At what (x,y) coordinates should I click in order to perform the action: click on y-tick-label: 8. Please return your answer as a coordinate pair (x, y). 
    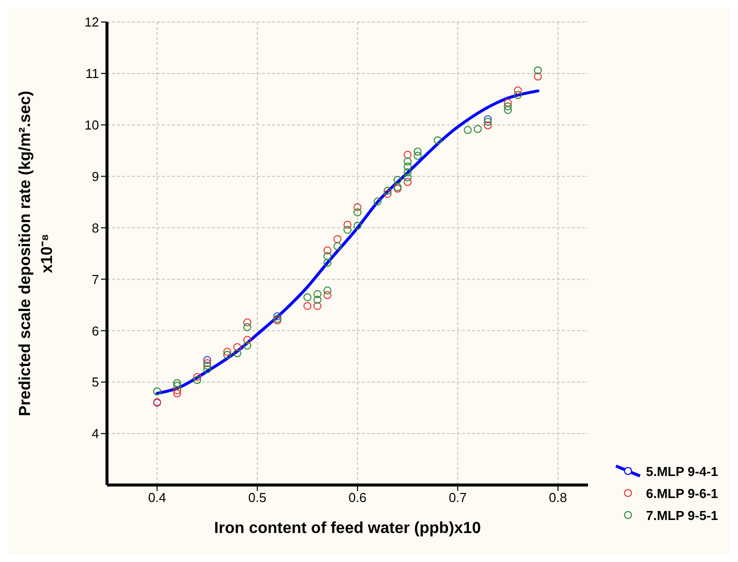
    Looking at the image, I should click on (95, 228).